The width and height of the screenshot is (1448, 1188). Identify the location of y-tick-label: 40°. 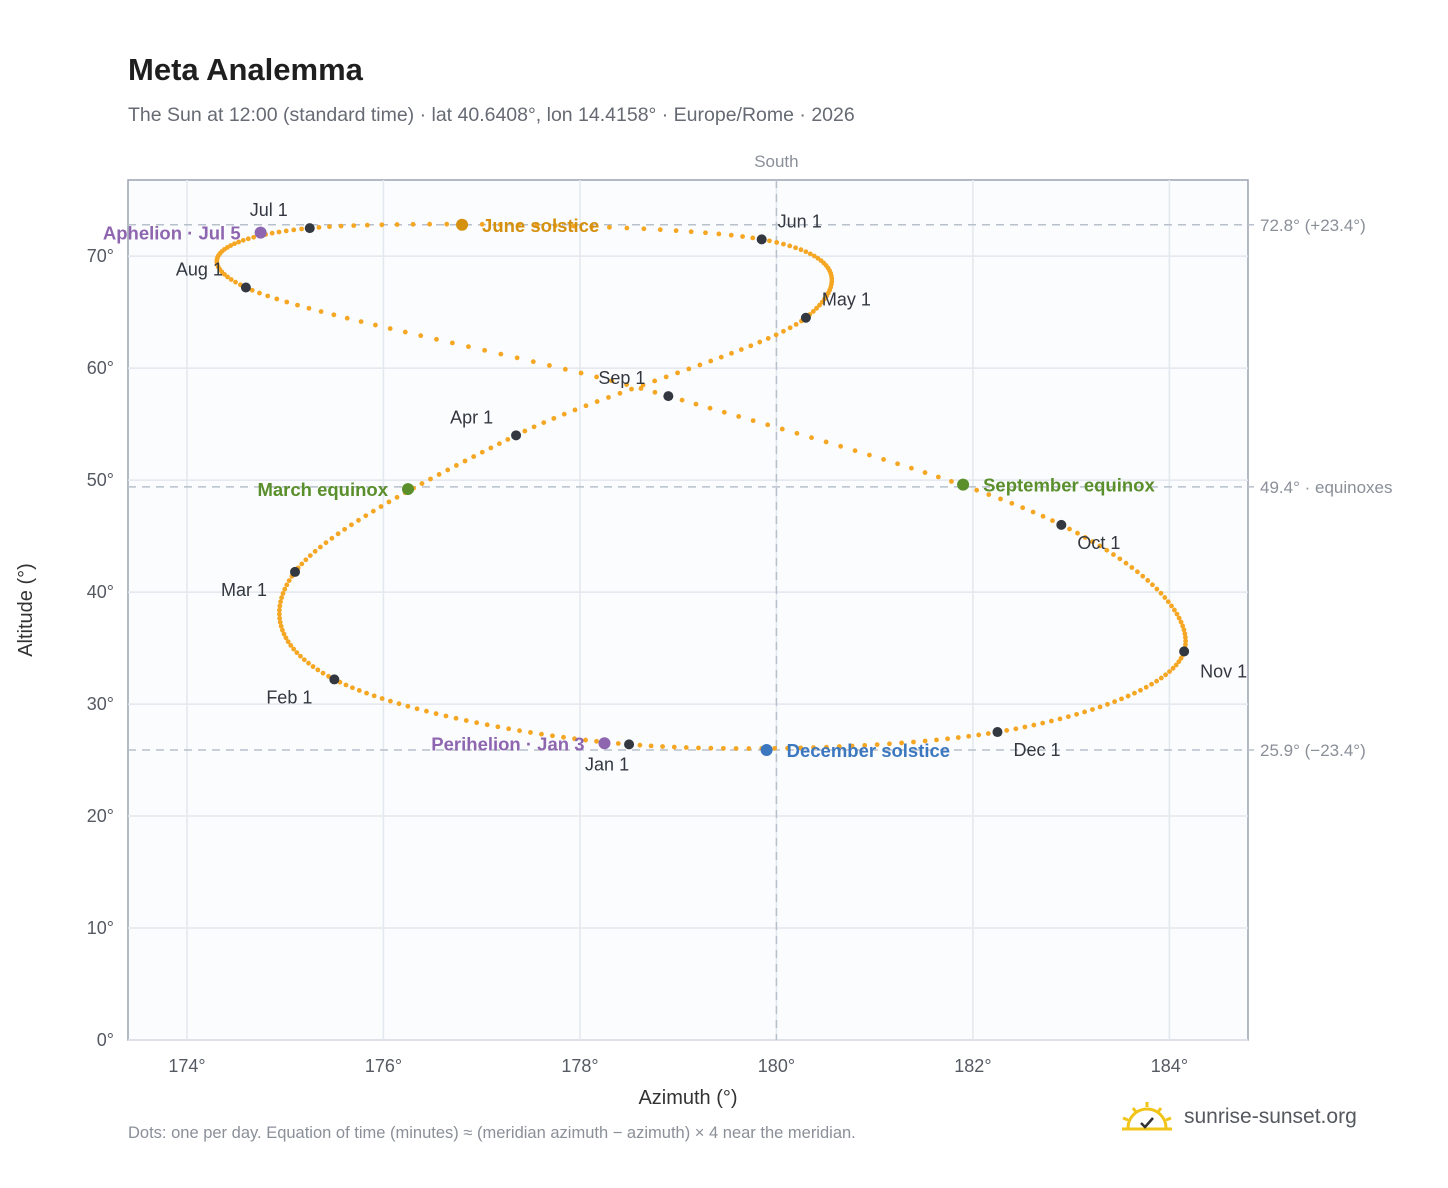
(100, 592).